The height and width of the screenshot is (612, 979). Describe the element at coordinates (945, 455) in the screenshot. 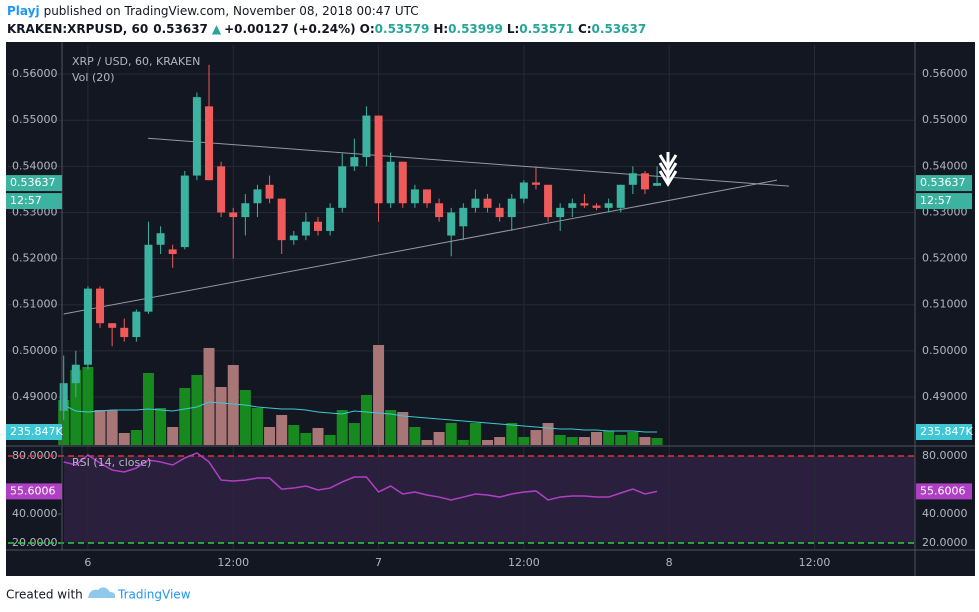

I see `rsi-tick-label-right: 80.0000` at that location.